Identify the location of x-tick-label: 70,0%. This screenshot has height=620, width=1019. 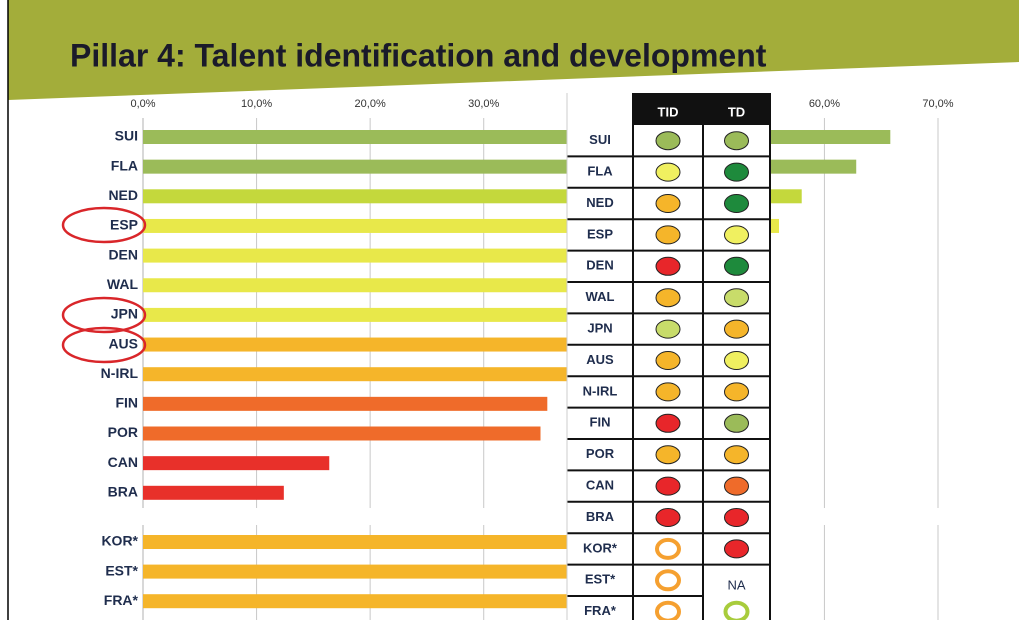
(937, 104).